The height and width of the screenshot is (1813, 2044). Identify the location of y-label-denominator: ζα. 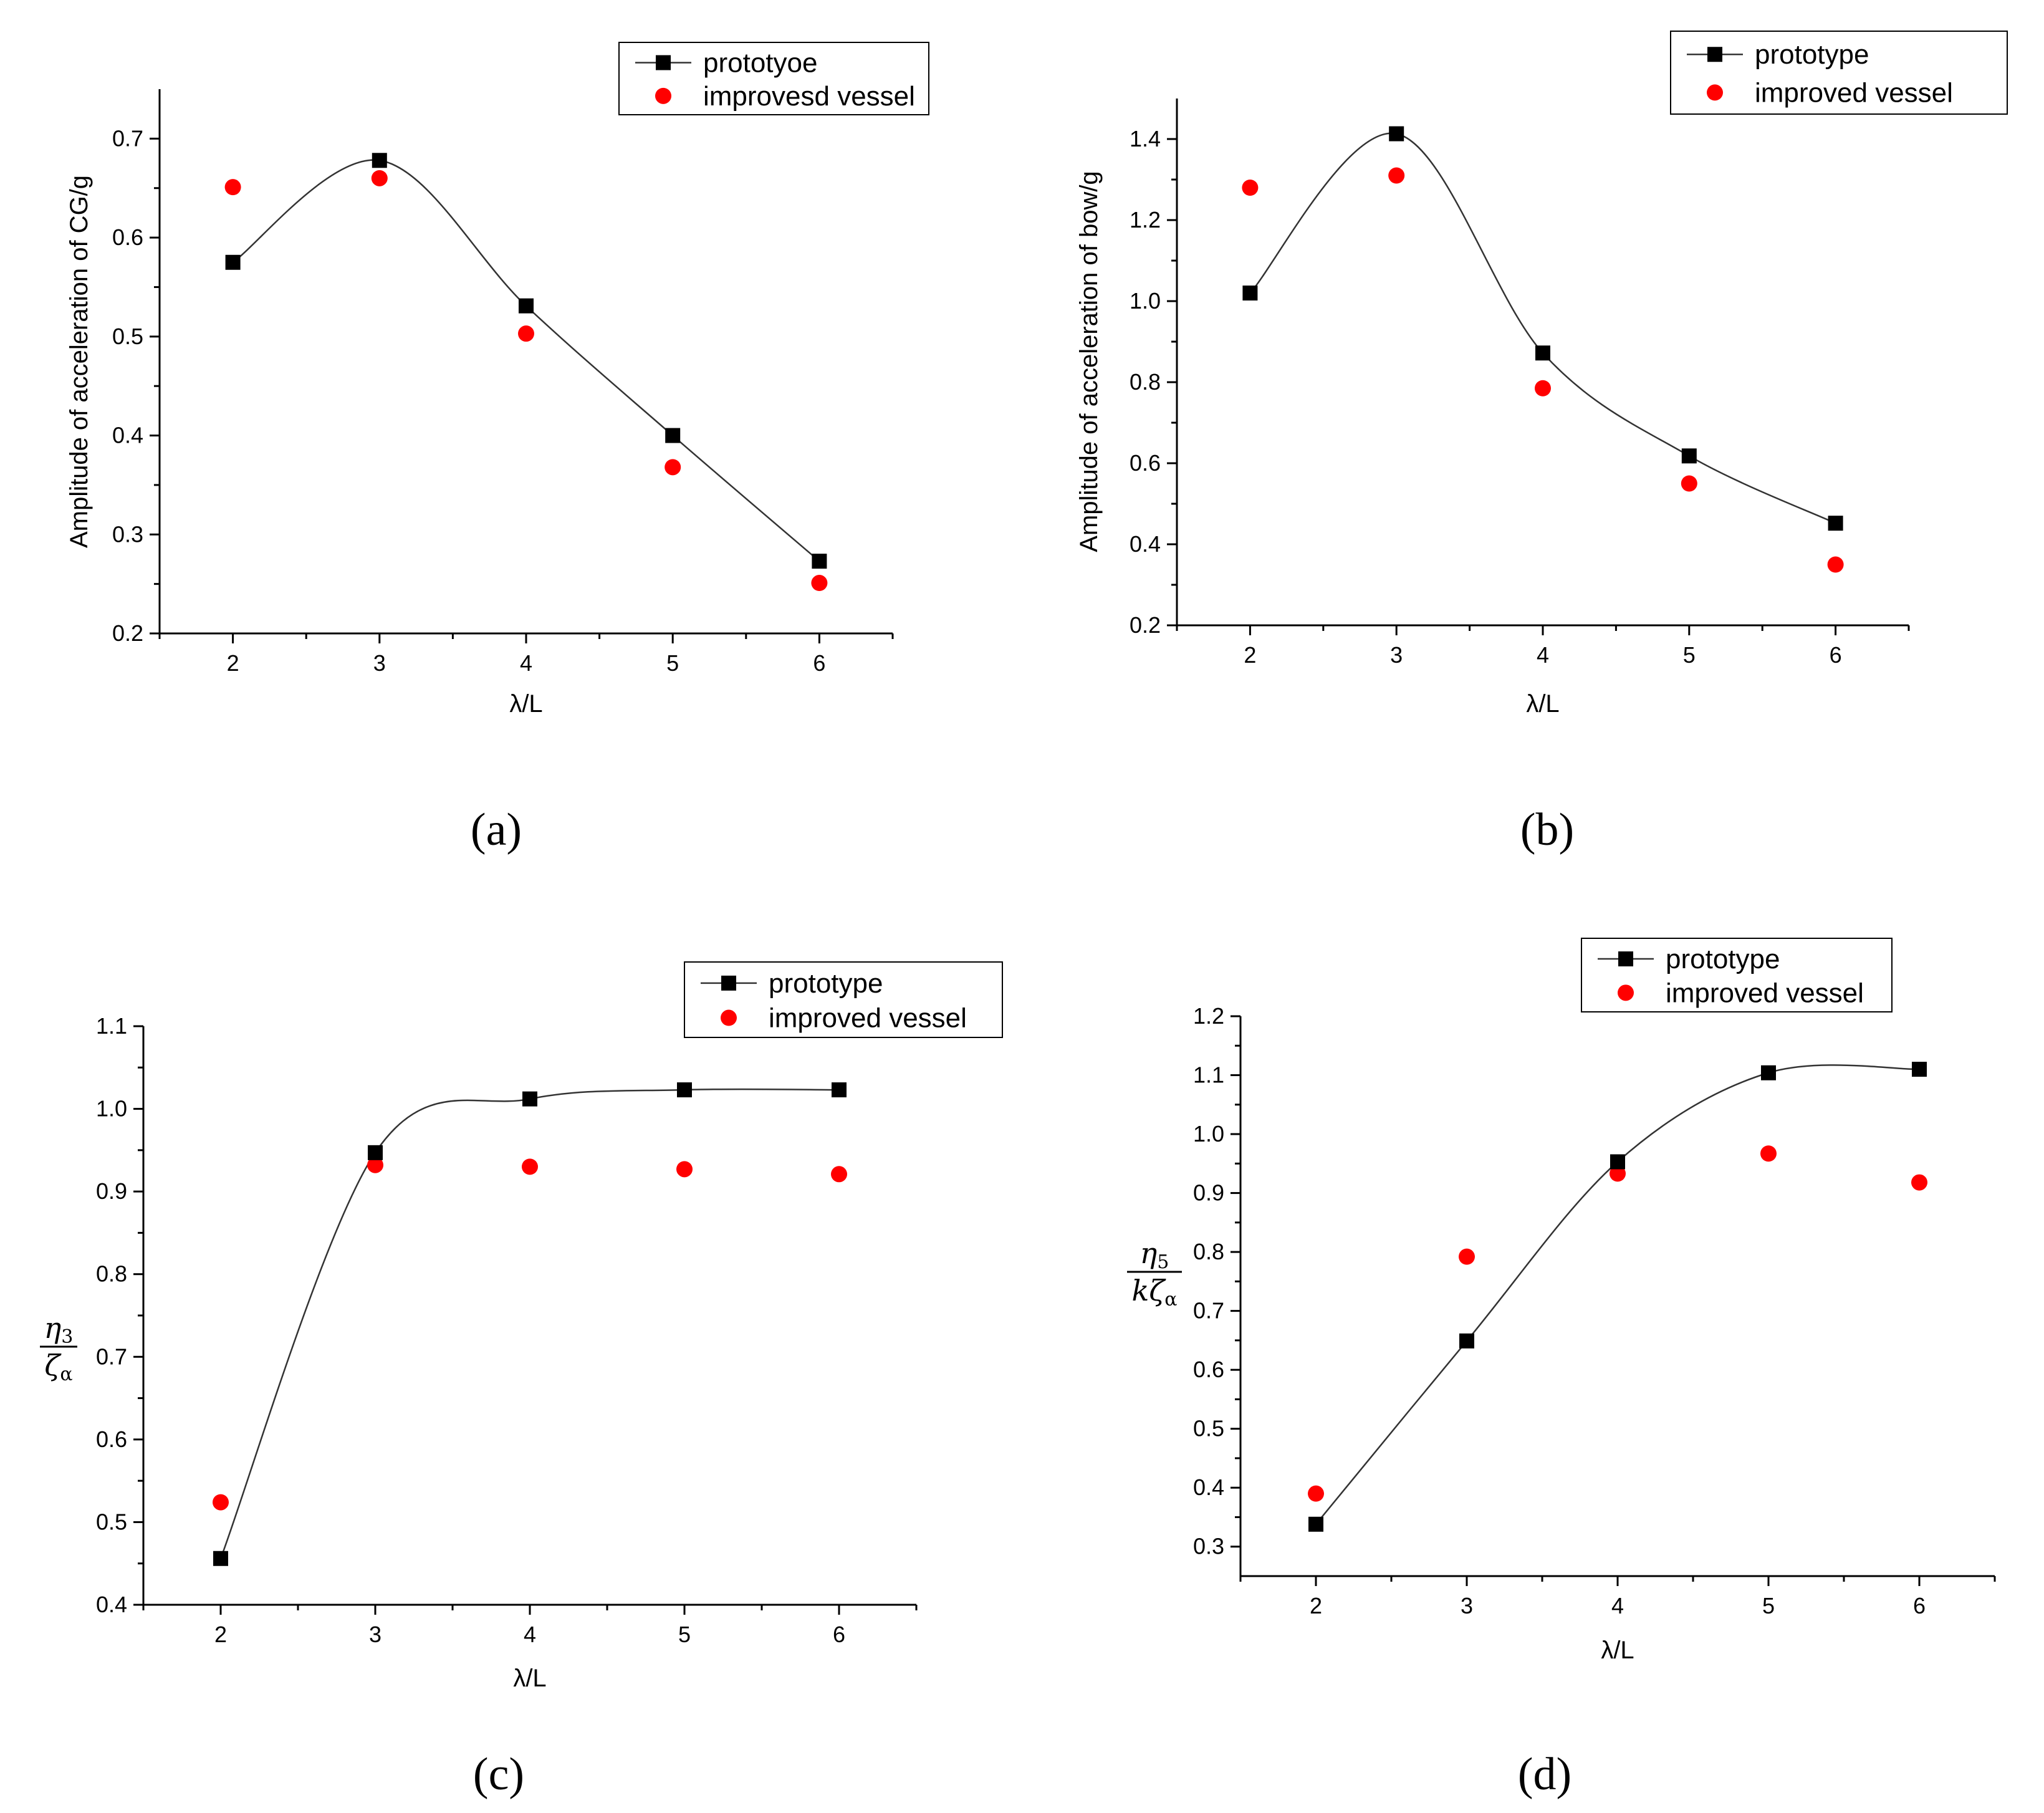
(58, 1367).